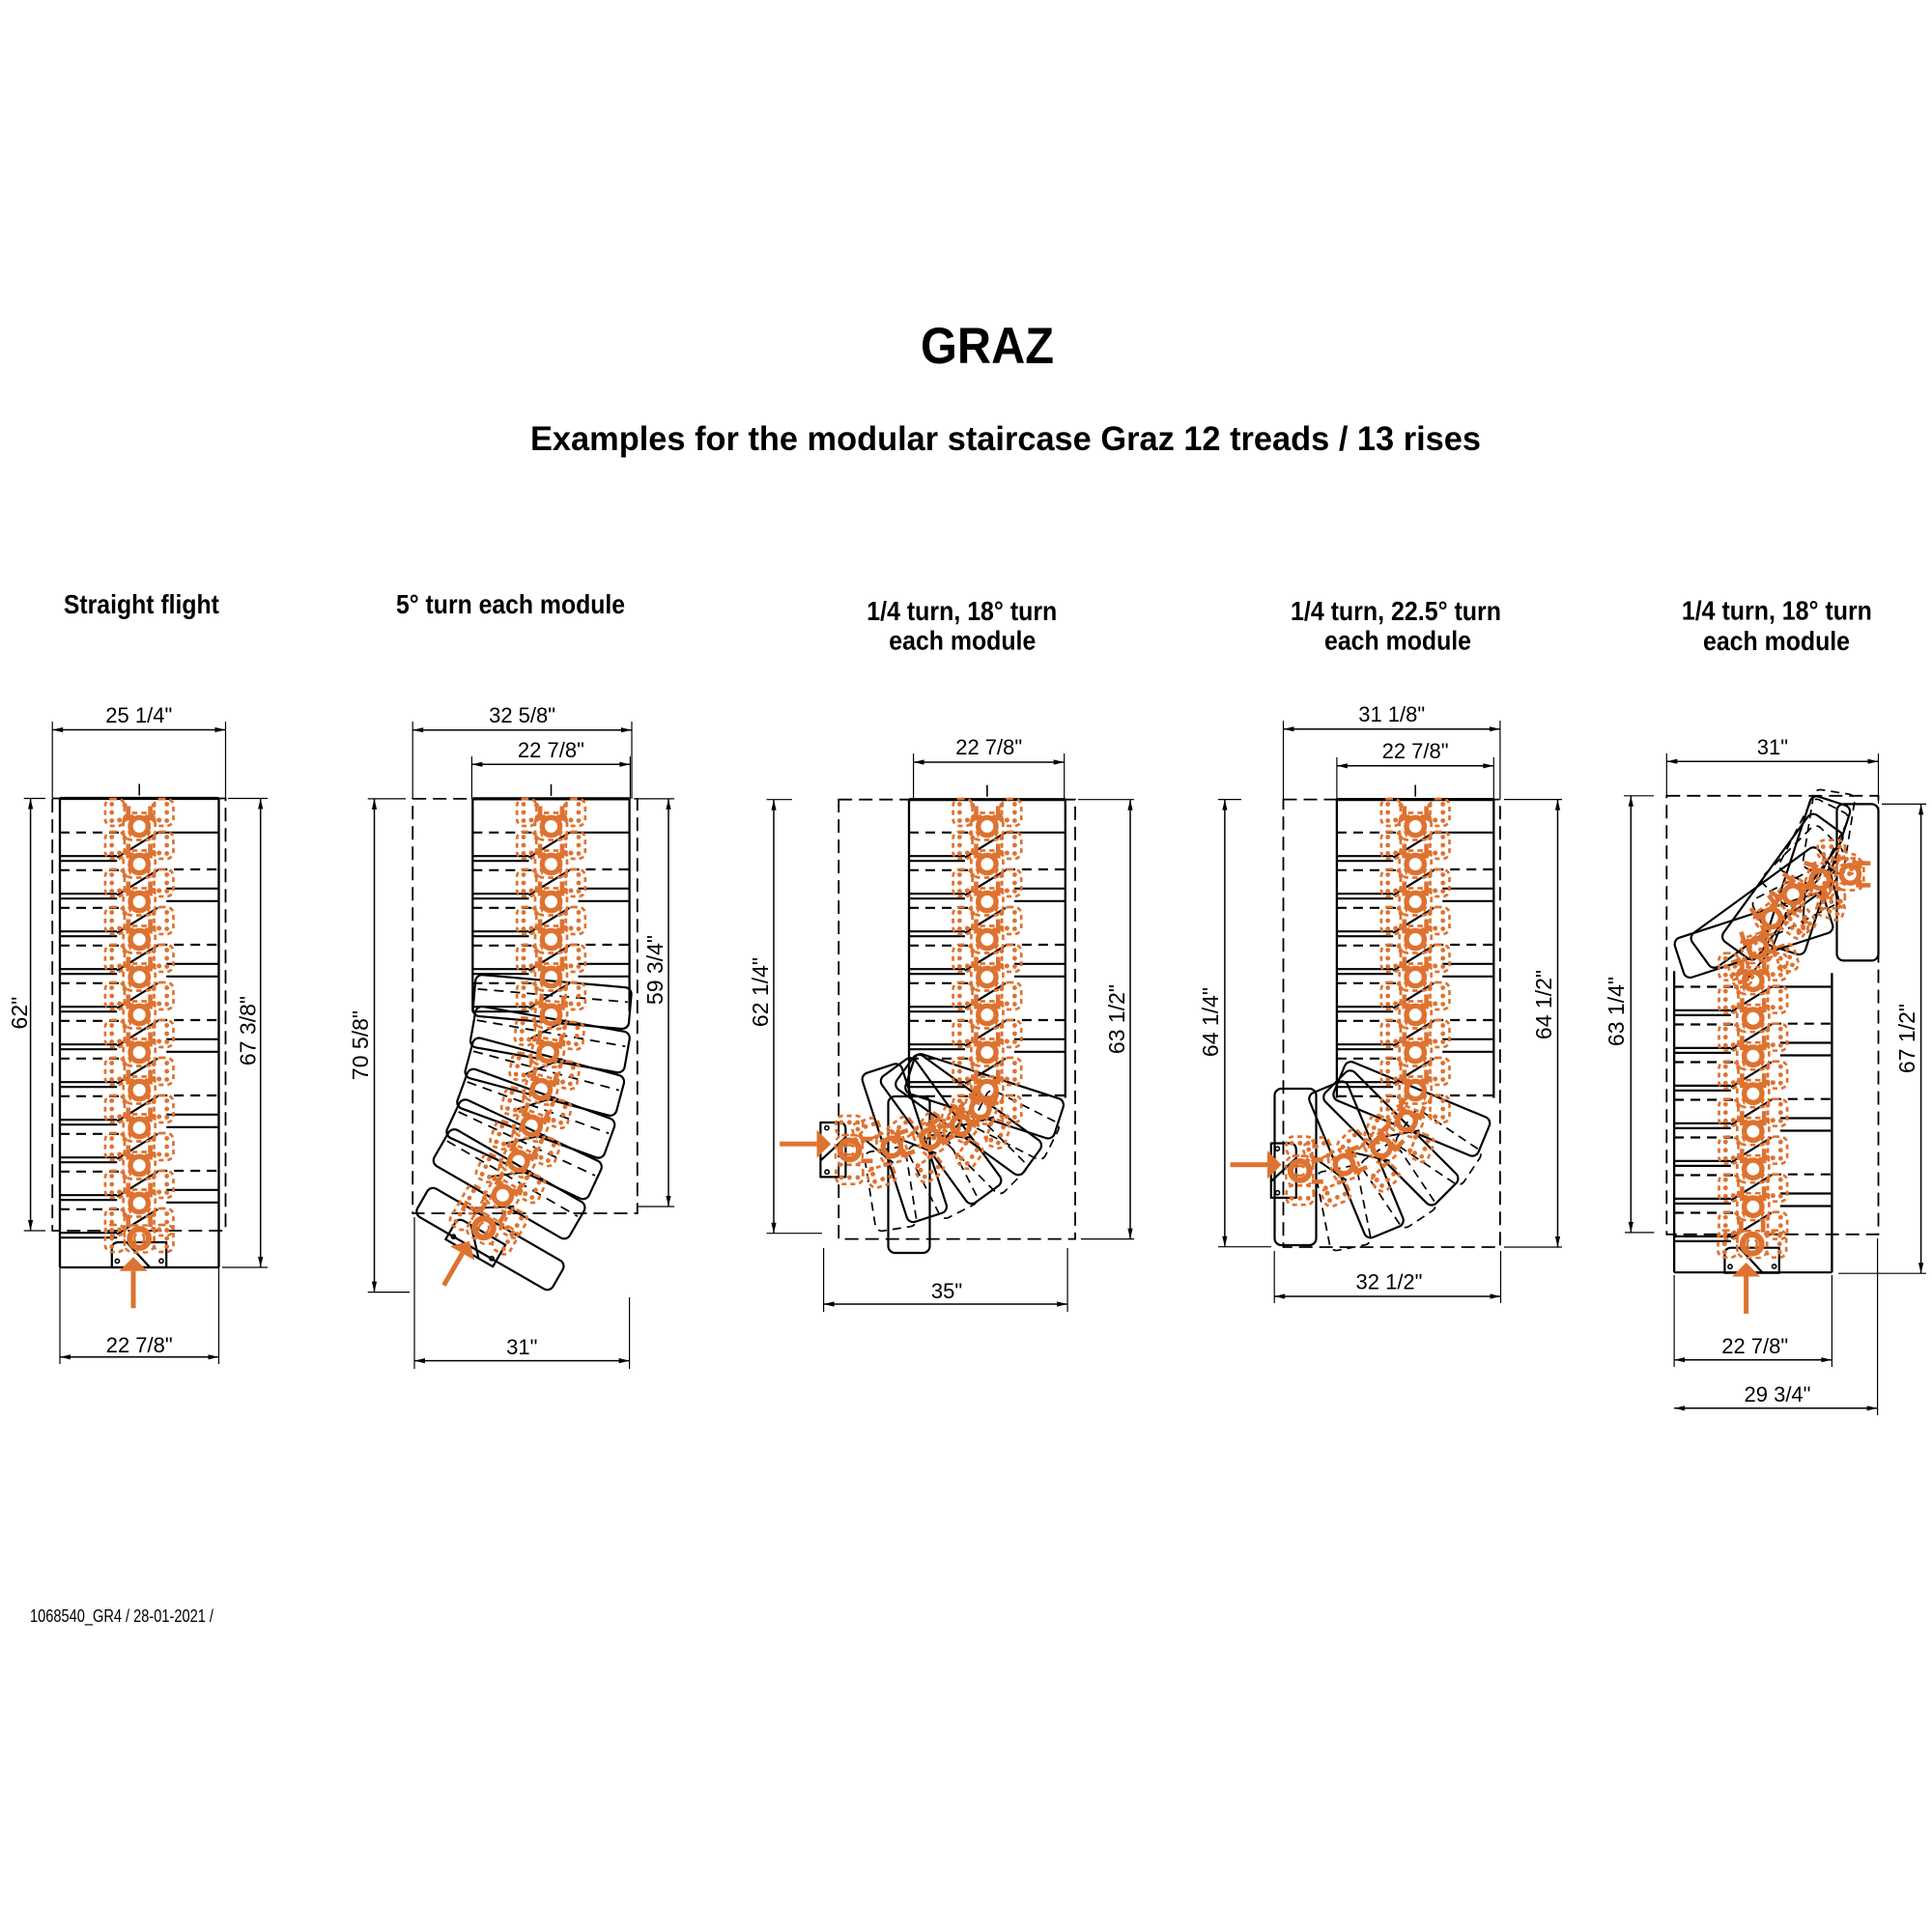  Describe the element at coordinates (760, 992) in the screenshot. I see `svg-text: 62 1/4"` at that location.